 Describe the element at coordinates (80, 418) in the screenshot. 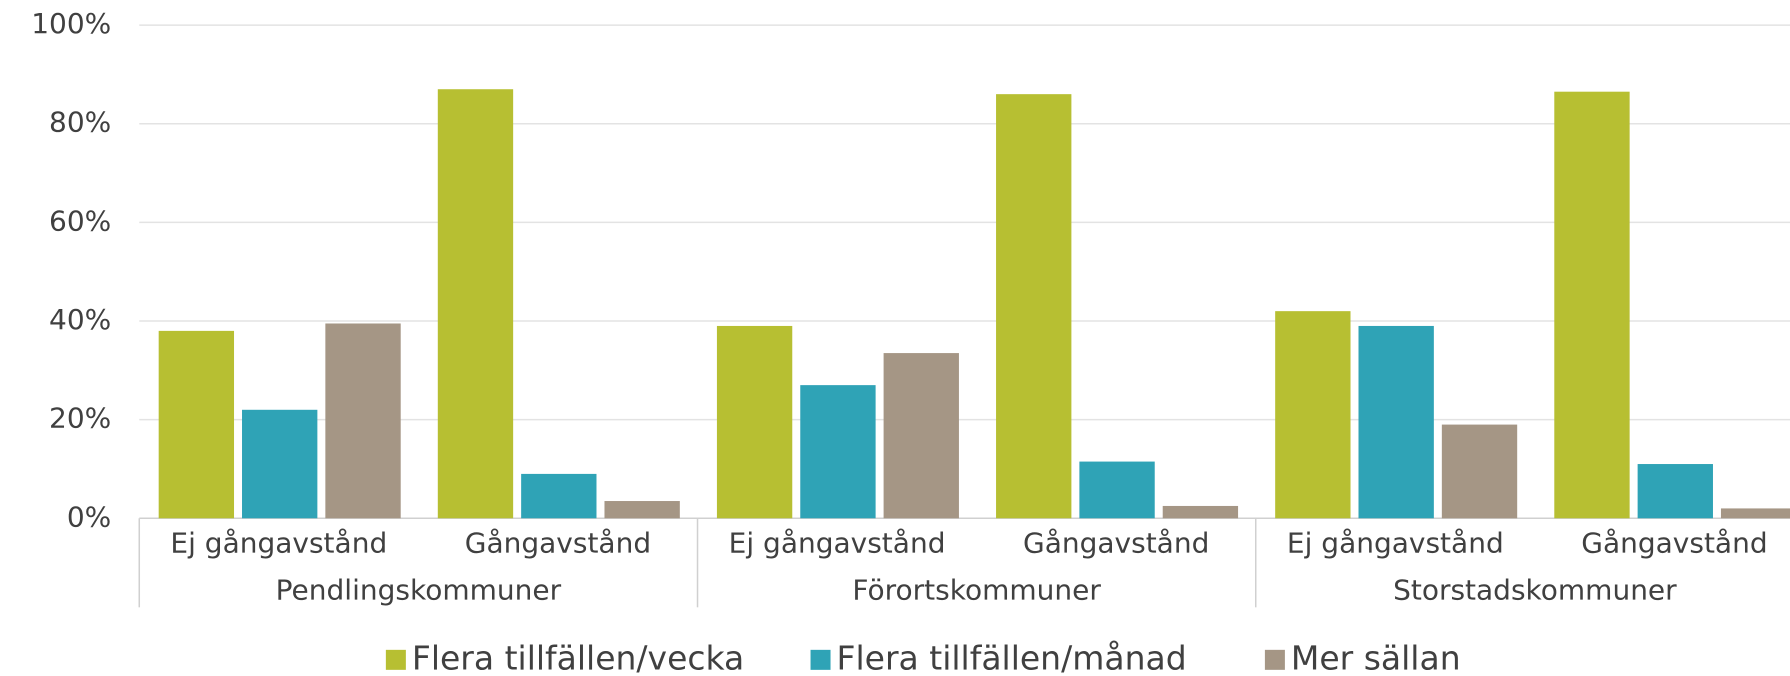

I see `y-tick-label: 20%` at that location.